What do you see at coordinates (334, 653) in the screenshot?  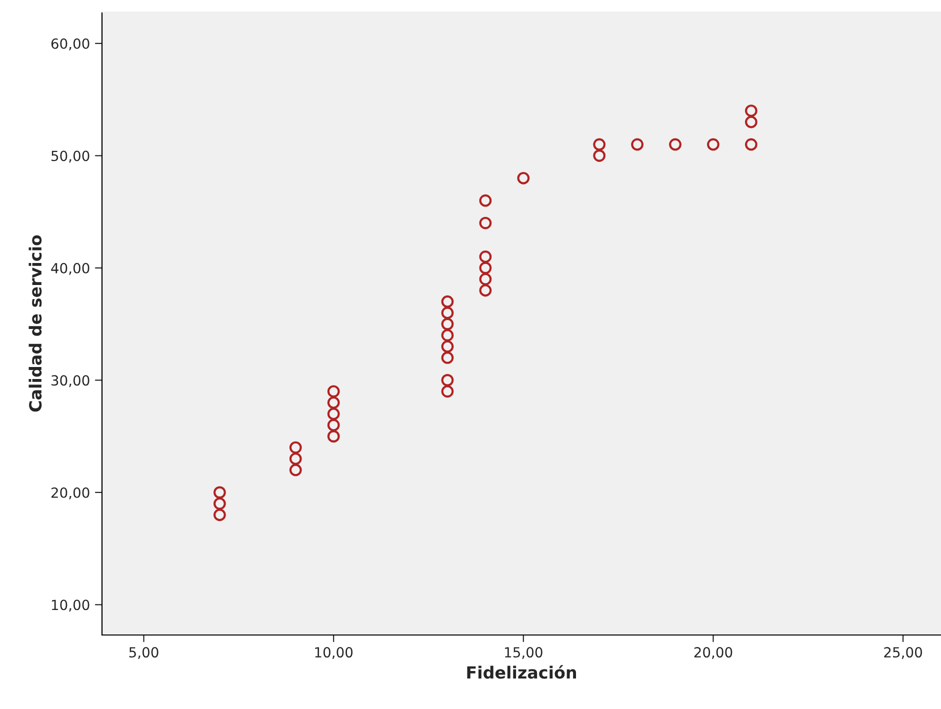 I see `x-tick-label: 10,00` at bounding box center [334, 653].